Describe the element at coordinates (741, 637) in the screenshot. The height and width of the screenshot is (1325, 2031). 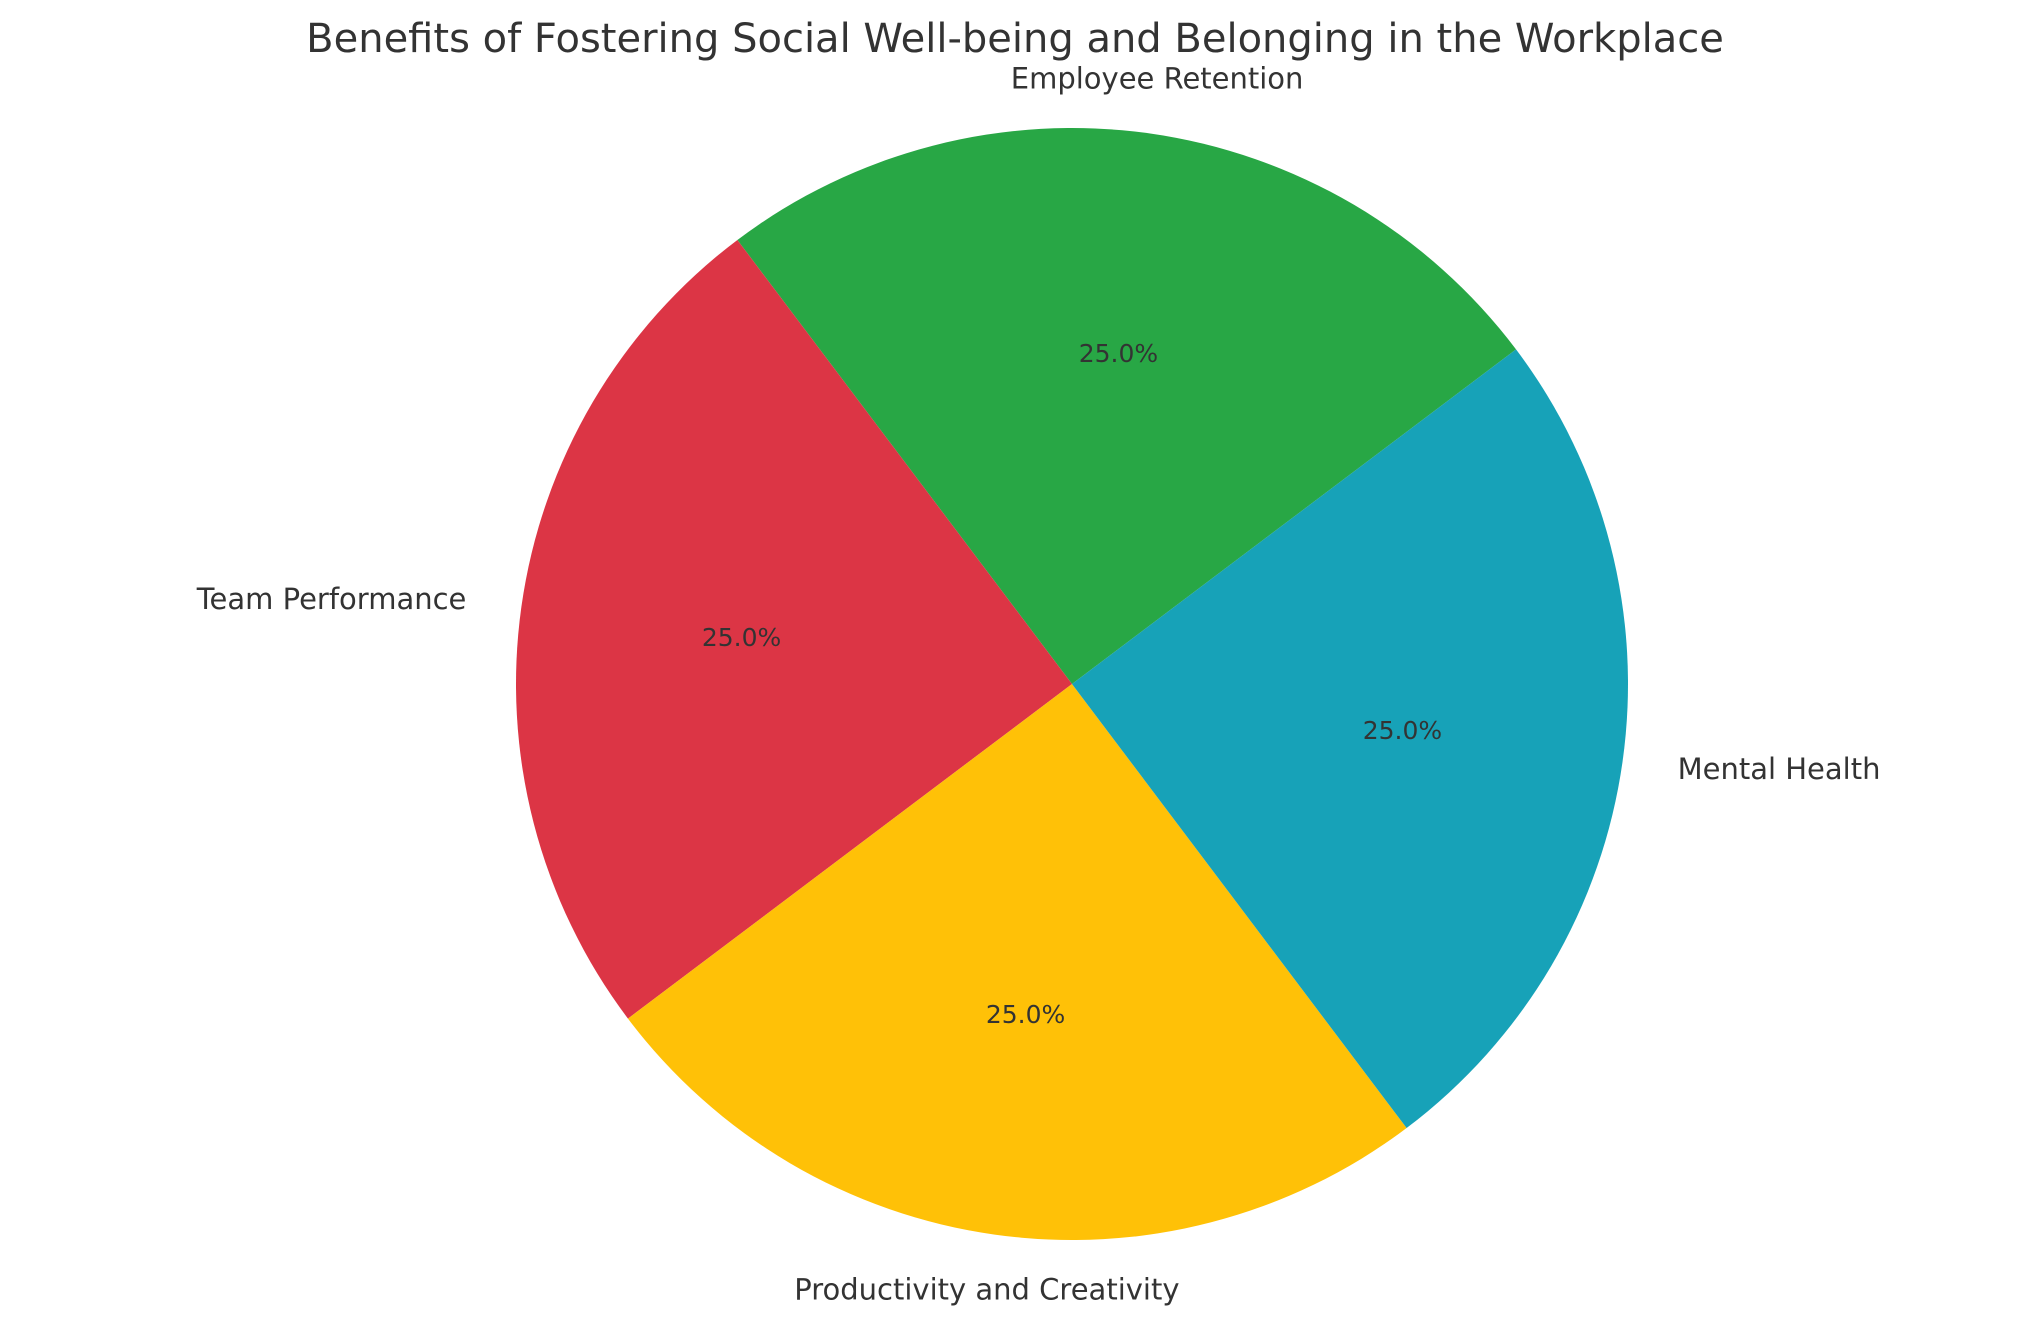
I see `percent-label-team-performance: 25.0%` at that location.